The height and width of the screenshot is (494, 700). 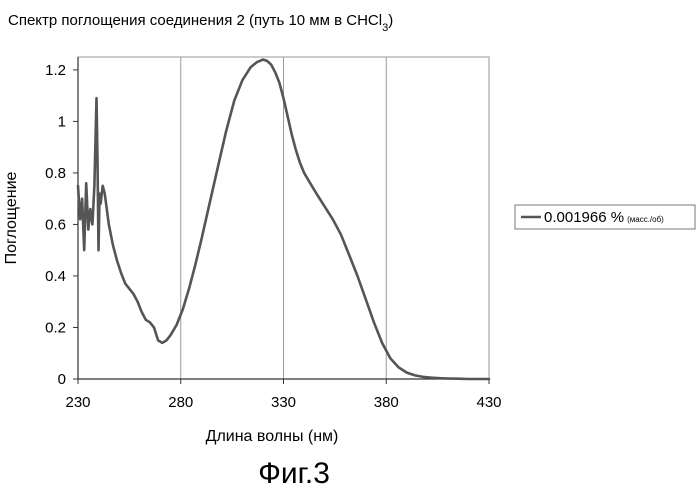 What do you see at coordinates (605, 217) in the screenshot?
I see `legend: 0.001966 %(масс./об)` at bounding box center [605, 217].